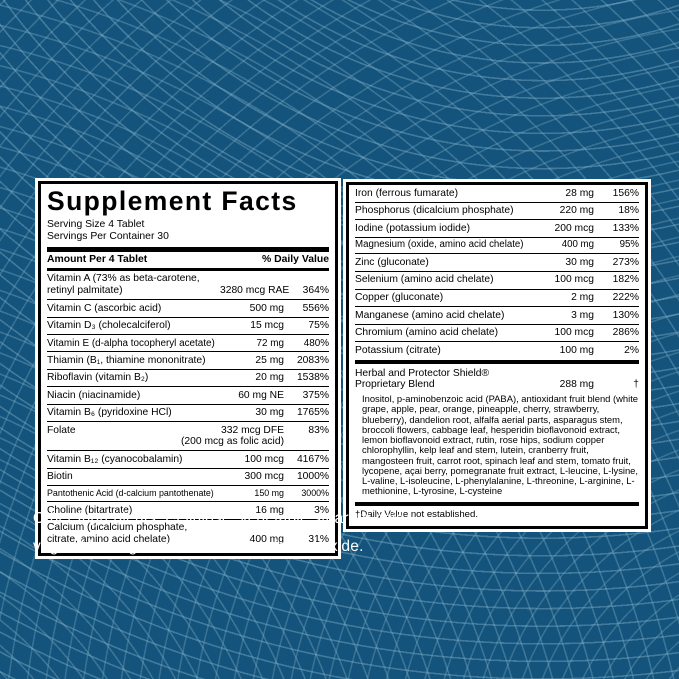  What do you see at coordinates (424, 280) in the screenshot?
I see `nutrient-name: Selenium (amino acid chelate)` at bounding box center [424, 280].